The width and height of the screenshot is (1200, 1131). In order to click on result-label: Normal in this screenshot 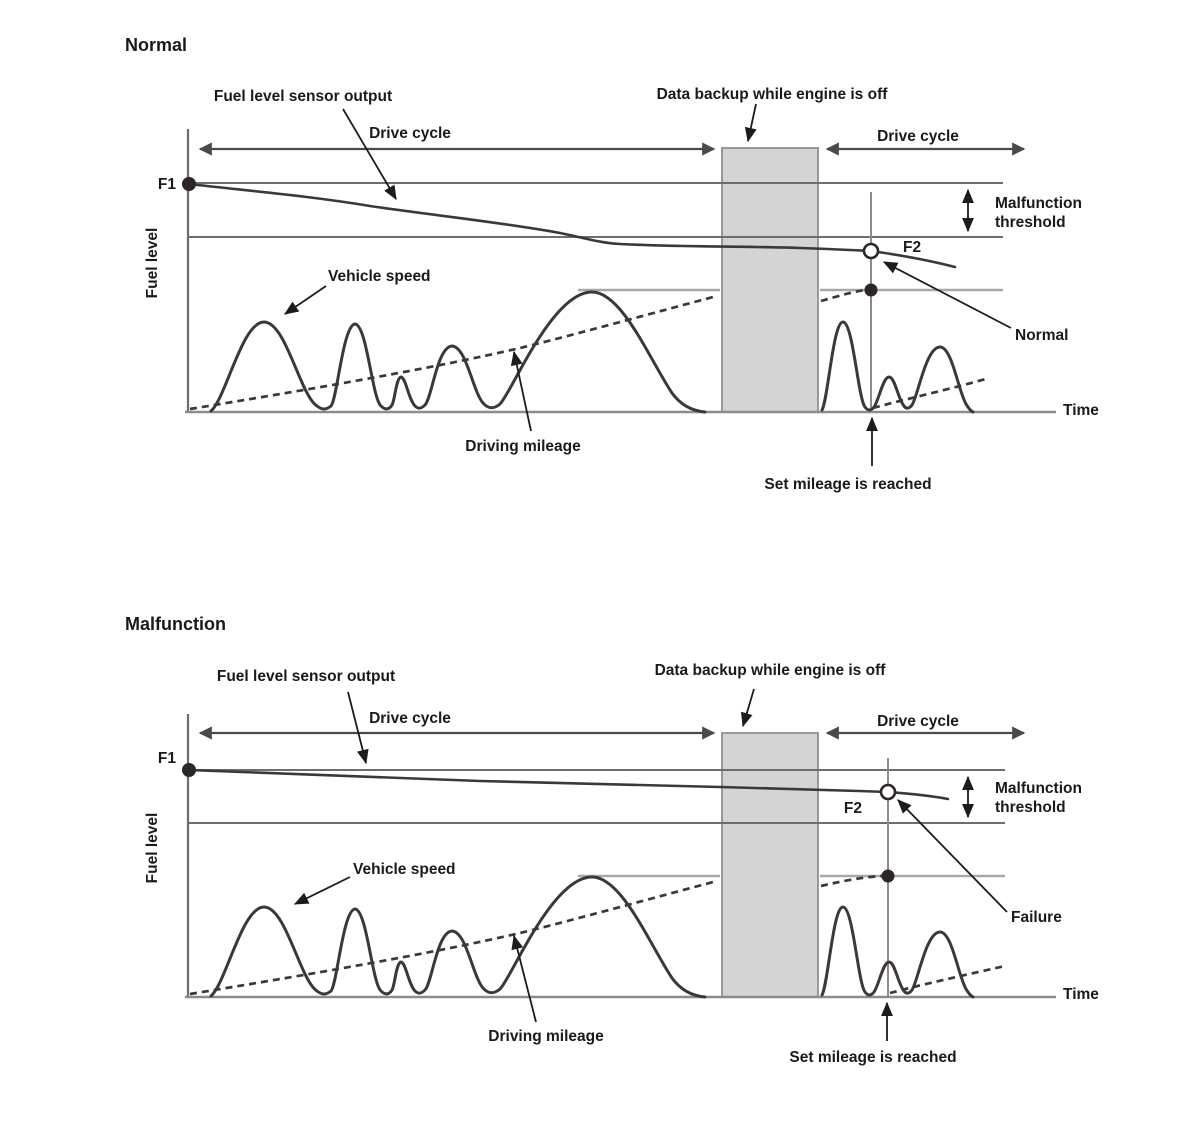, I will do `click(1041, 335)`.